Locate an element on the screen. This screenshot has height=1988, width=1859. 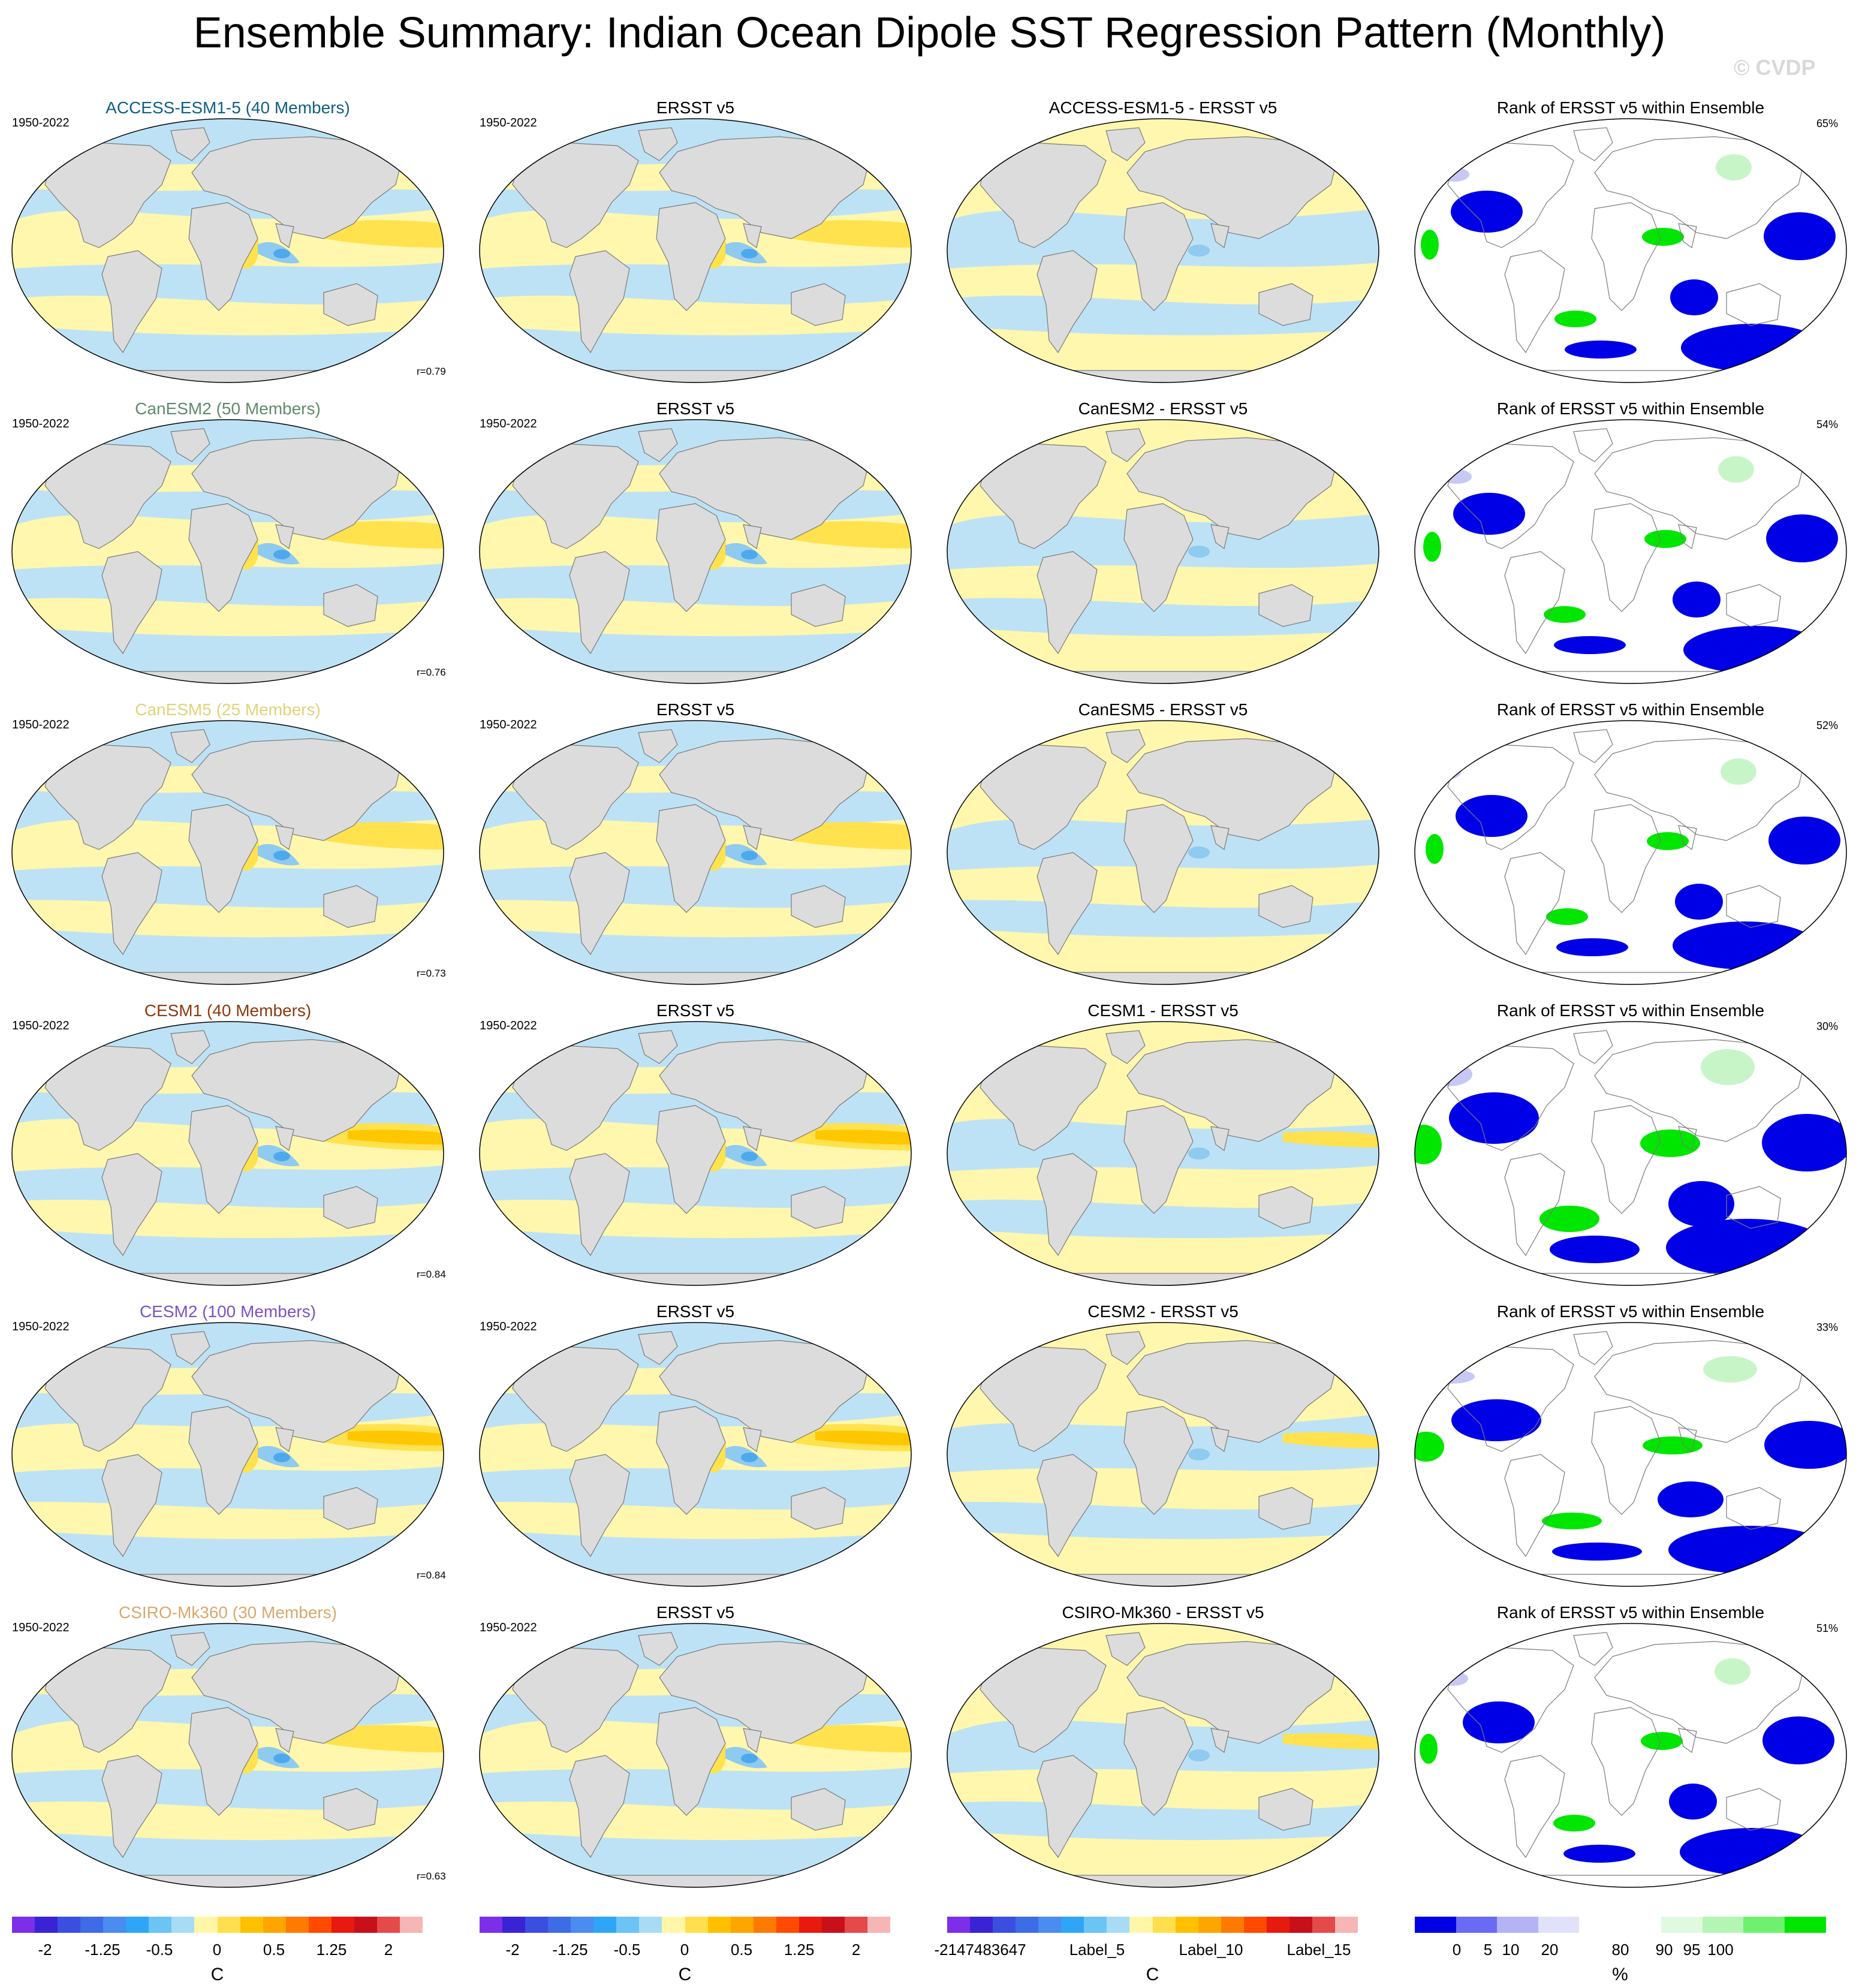
colorbar-unit-label: C is located at coordinates (217, 1974).